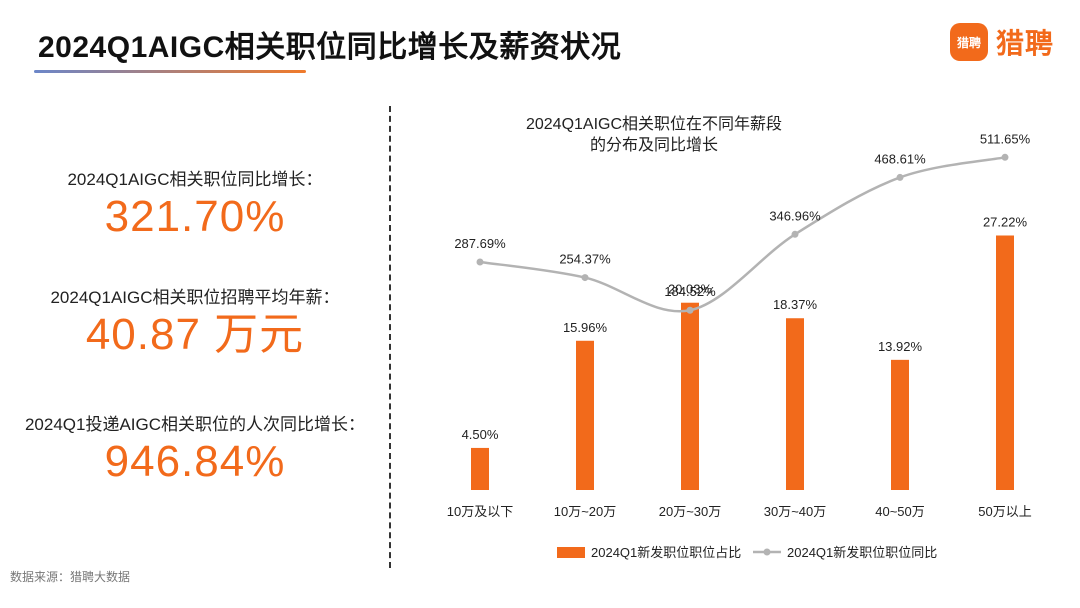 Image resolution: width=1080 pixels, height=608 pixels. I want to click on legend-line-label: 2024Q1新发职位职位同比, so click(862, 552).